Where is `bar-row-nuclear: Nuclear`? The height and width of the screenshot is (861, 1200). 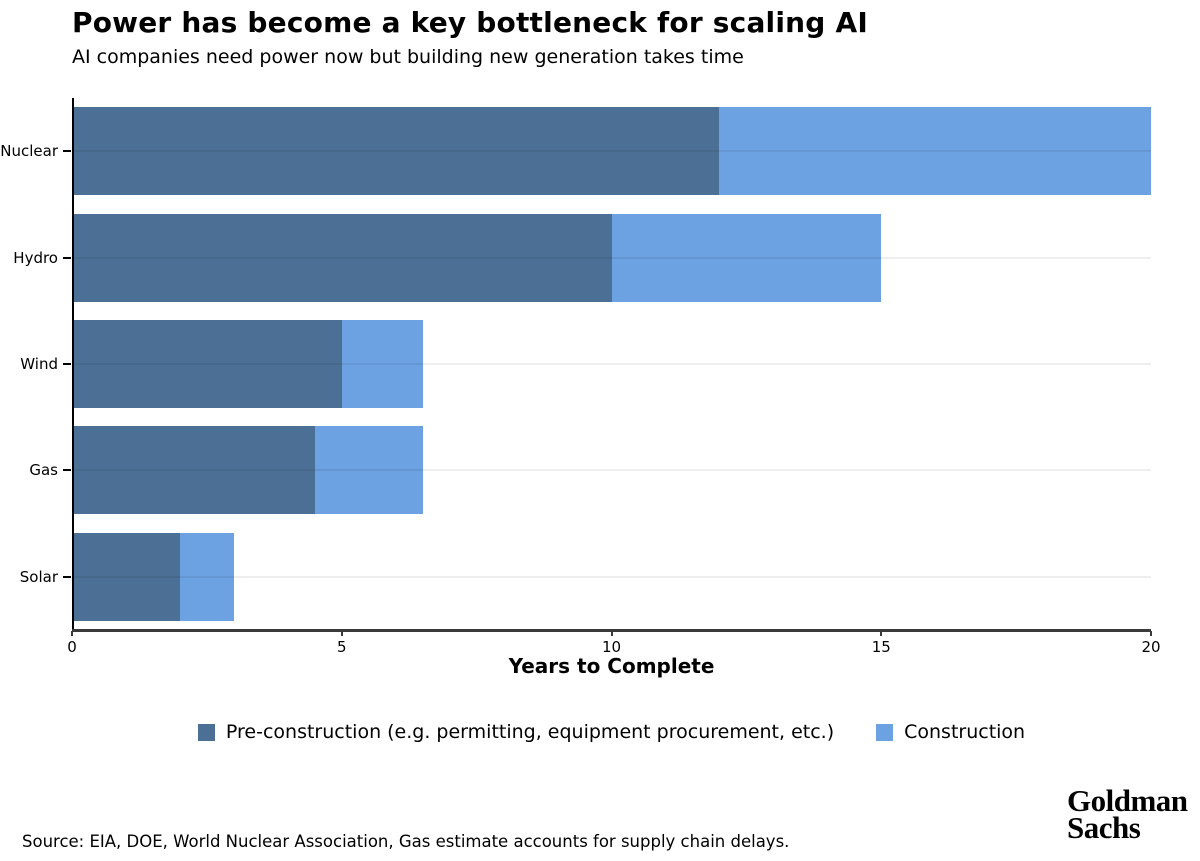 bar-row-nuclear: Nuclear is located at coordinates (575, 151).